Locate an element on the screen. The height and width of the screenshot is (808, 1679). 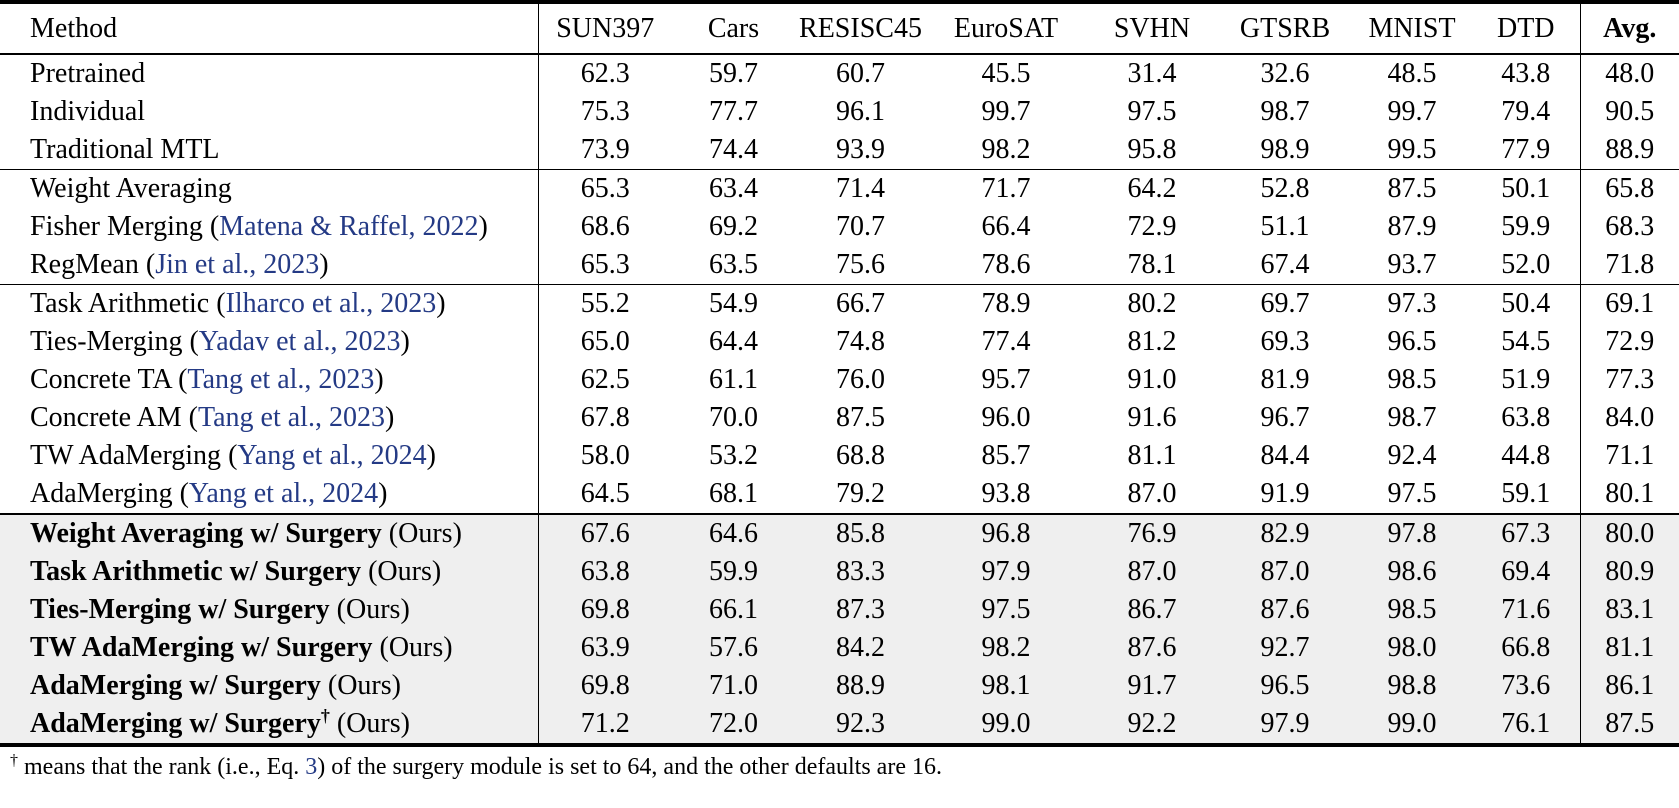
score-cell: 58.0 is located at coordinates (605, 455).